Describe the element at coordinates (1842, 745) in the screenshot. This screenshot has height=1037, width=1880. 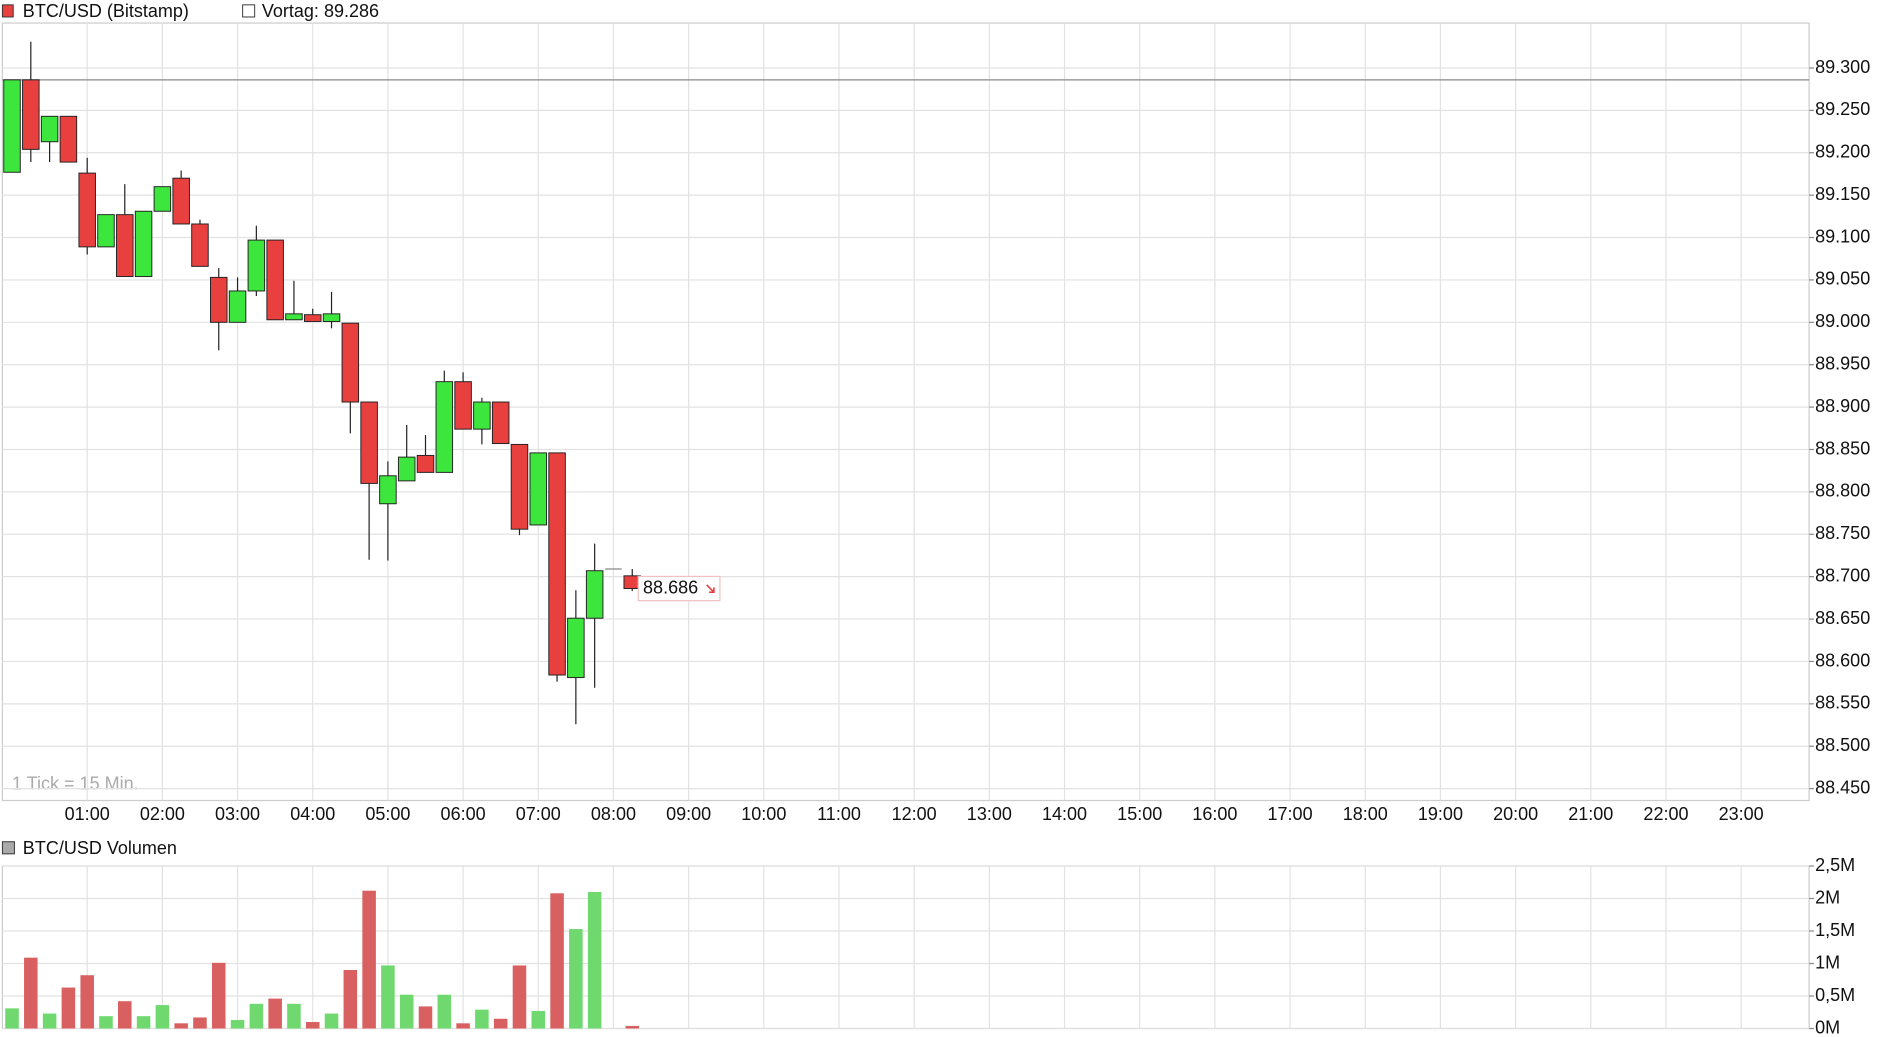
I see `y-tick-label: 88.500` at that location.